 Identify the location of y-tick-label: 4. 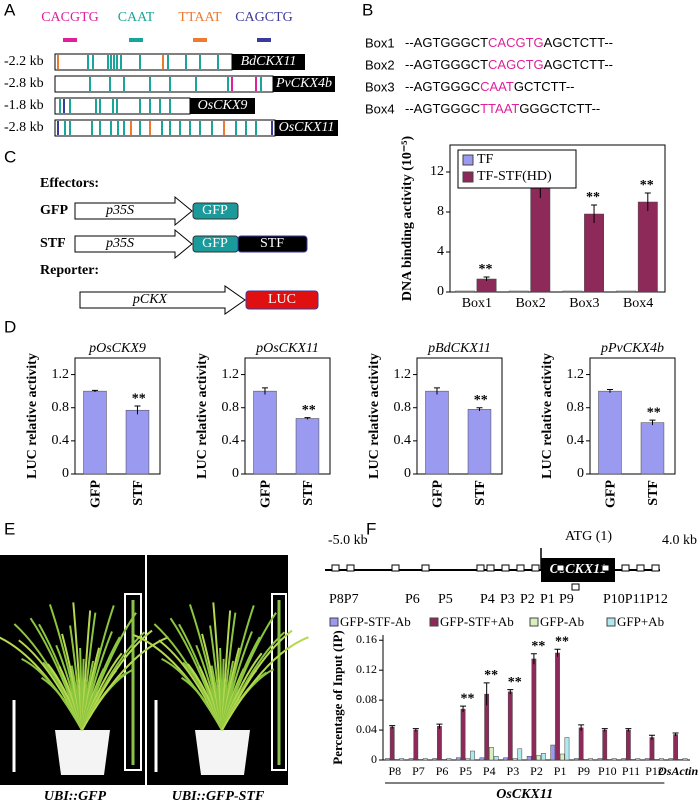
(440, 251).